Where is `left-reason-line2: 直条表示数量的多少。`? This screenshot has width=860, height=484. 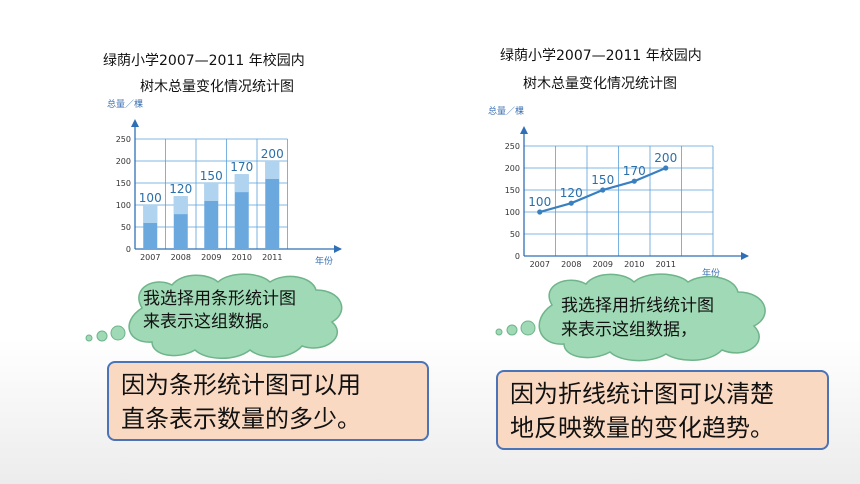
left-reason-line2: 直条表示数量的多少。 is located at coordinates (241, 419).